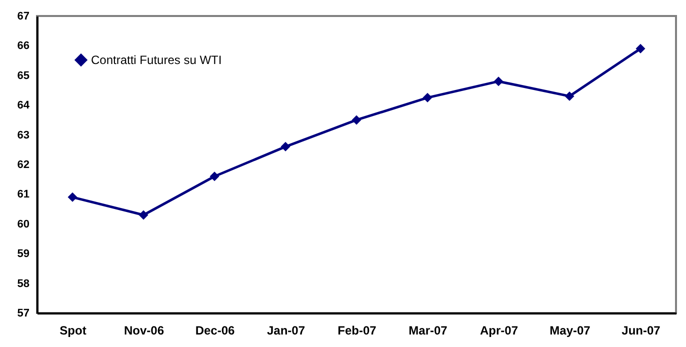  What do you see at coordinates (357, 331) in the screenshot?
I see `x-tick-label: Feb-07` at bounding box center [357, 331].